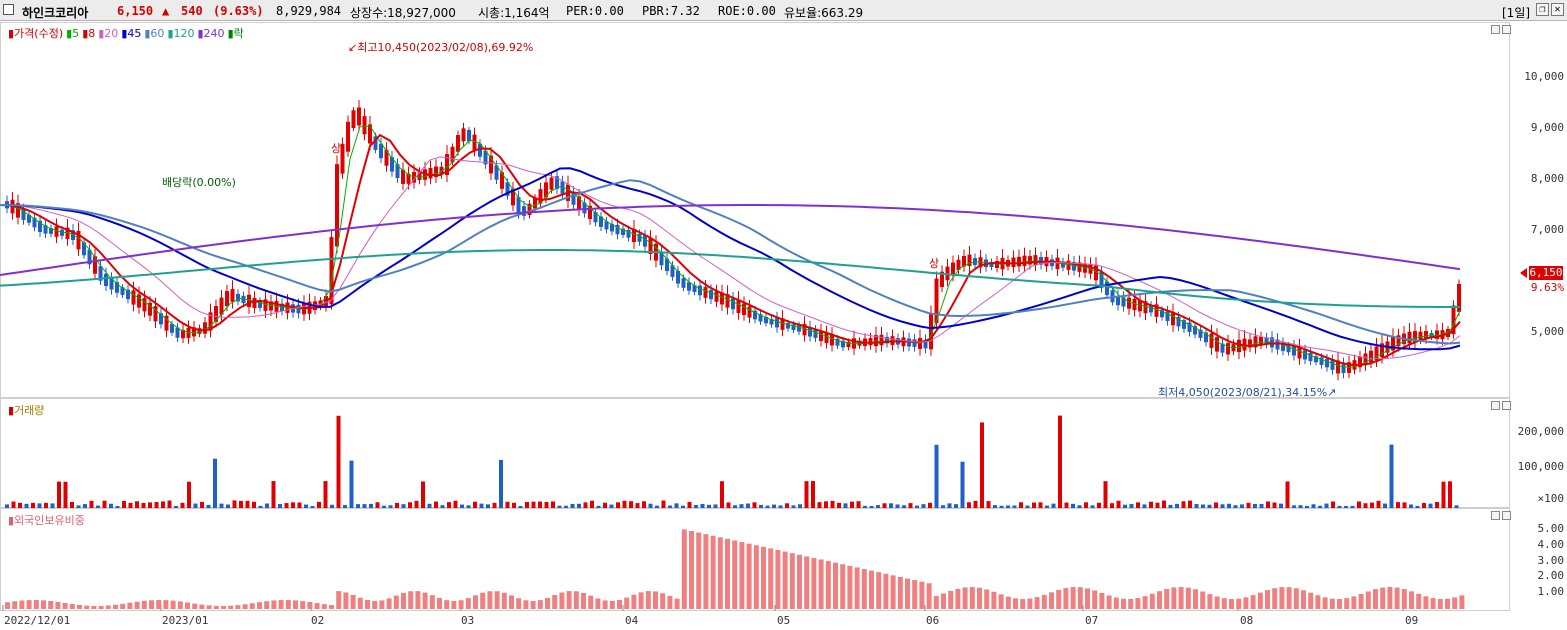 The image size is (1567, 630). I want to click on x-axis-label: 02, so click(318, 620).